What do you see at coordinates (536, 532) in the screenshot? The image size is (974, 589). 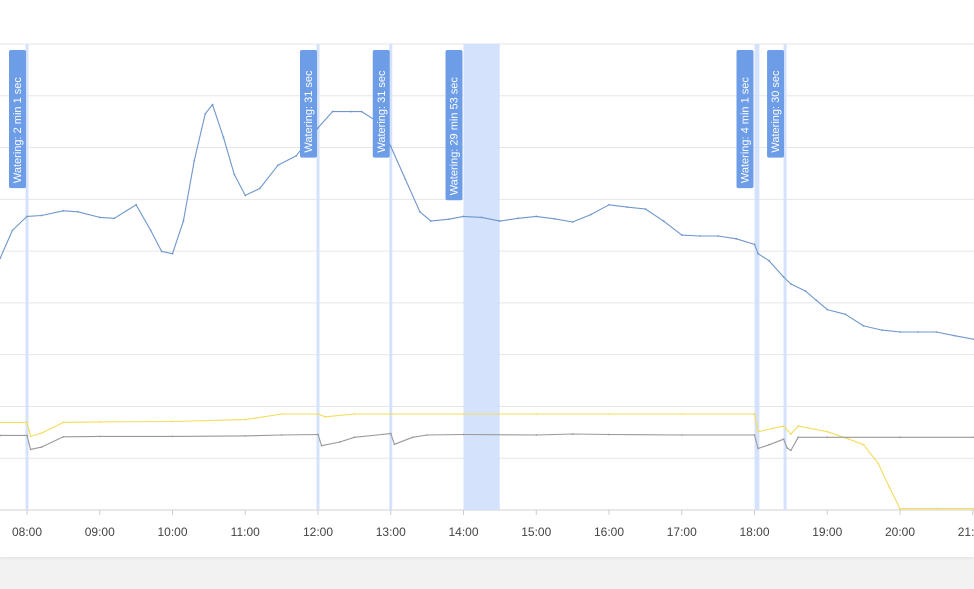 I see `x-tick-label: 15:00` at bounding box center [536, 532].